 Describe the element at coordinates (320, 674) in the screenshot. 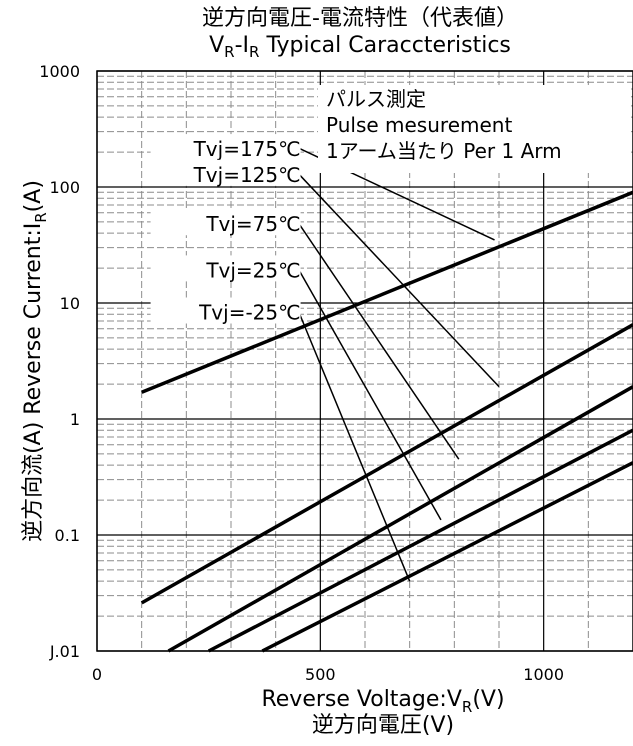

I see `x-tick-label: 500` at that location.